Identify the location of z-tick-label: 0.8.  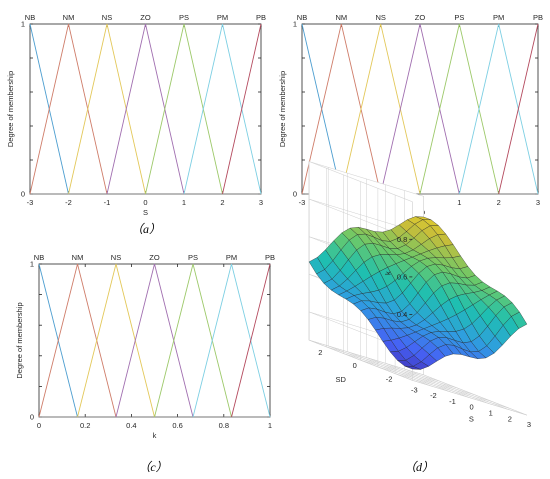
(402, 239).